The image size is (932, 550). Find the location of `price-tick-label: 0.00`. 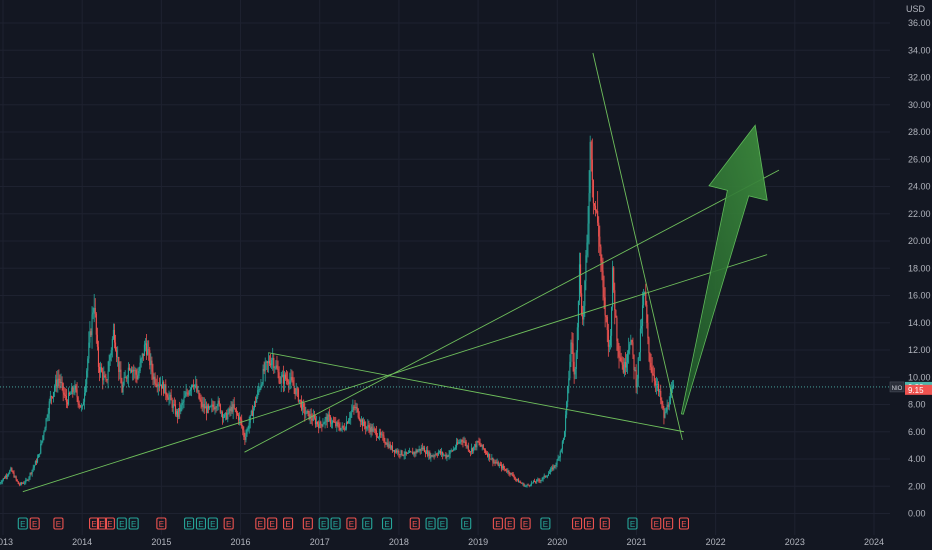

price-tick-label: 0.00 is located at coordinates (917, 514).